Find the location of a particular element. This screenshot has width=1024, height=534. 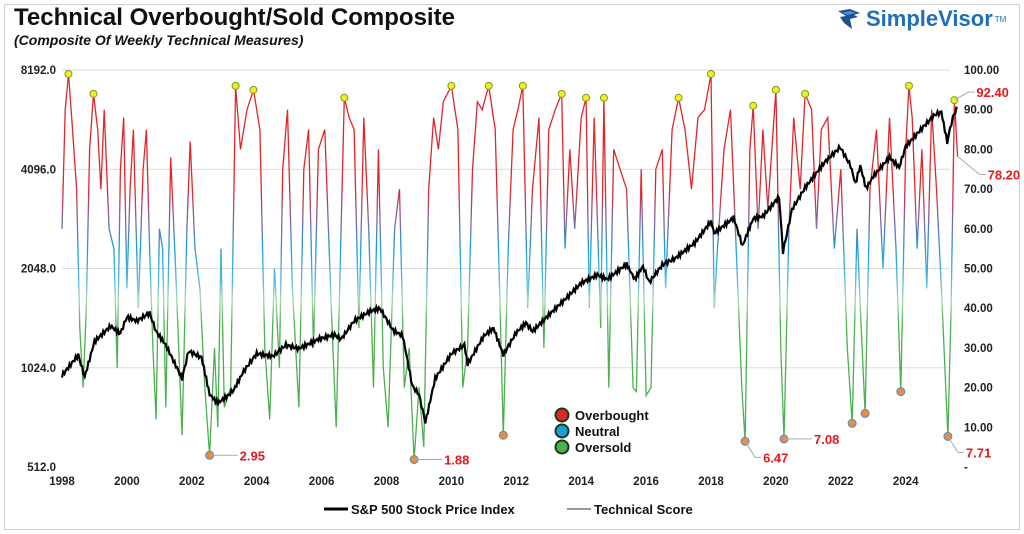

left-tick-label: 4096.0 is located at coordinates (38, 170).